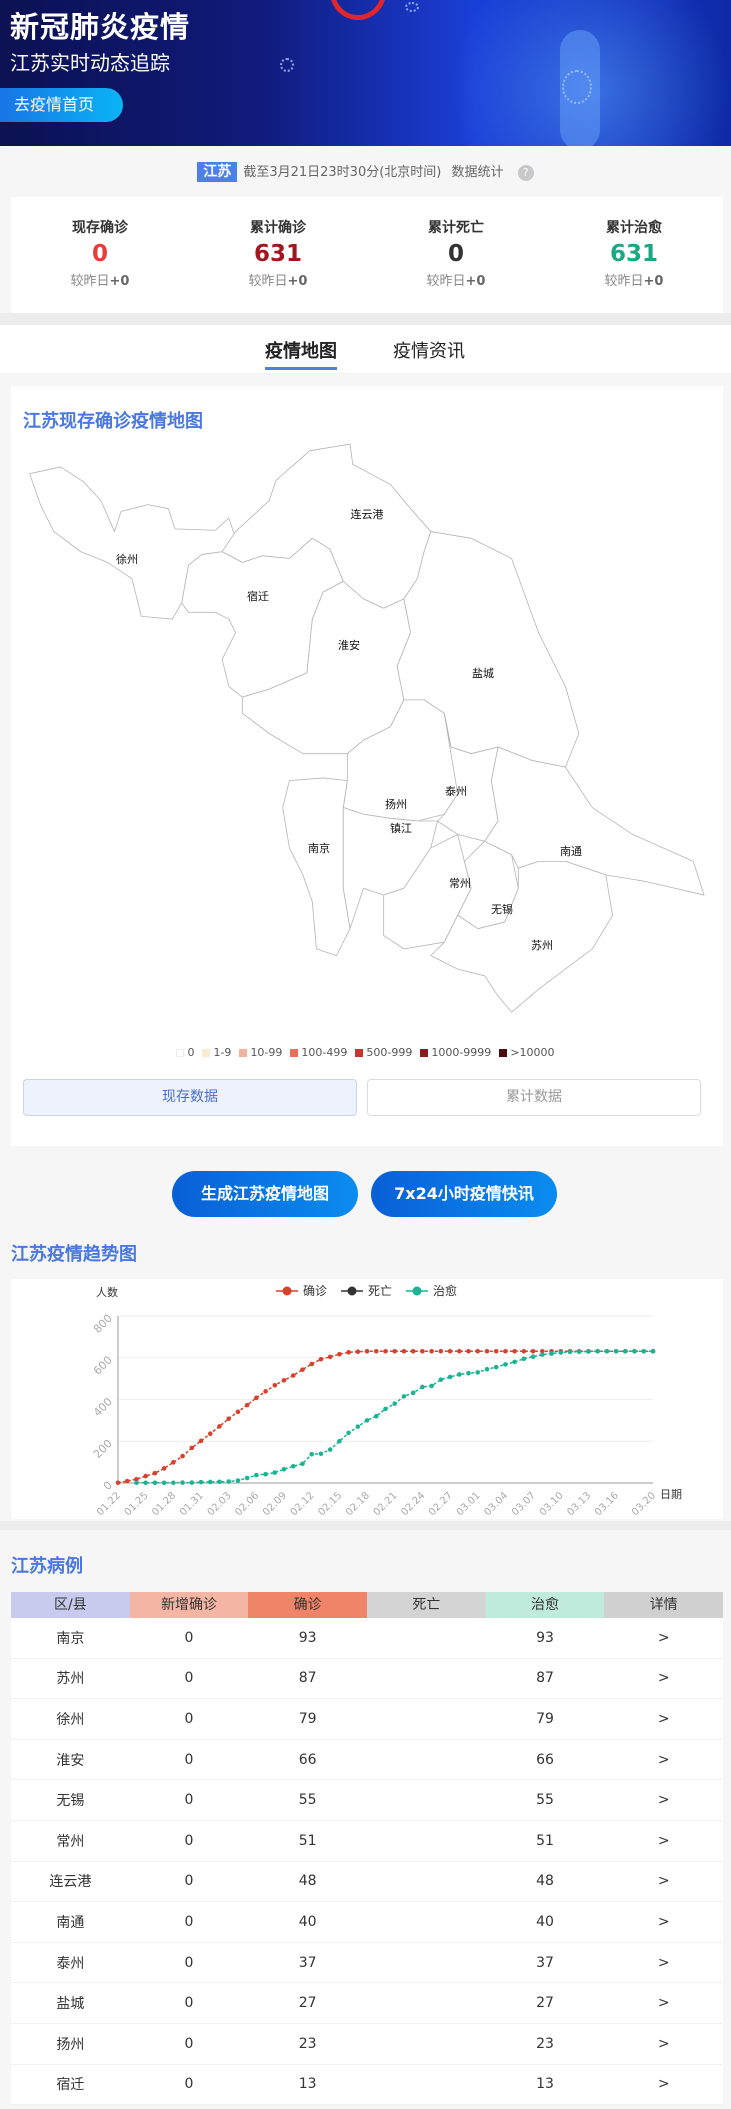 The width and height of the screenshot is (731, 2109). What do you see at coordinates (534, 1097) in the screenshot?
I see `total-data-toggle: 累计数据` at bounding box center [534, 1097].